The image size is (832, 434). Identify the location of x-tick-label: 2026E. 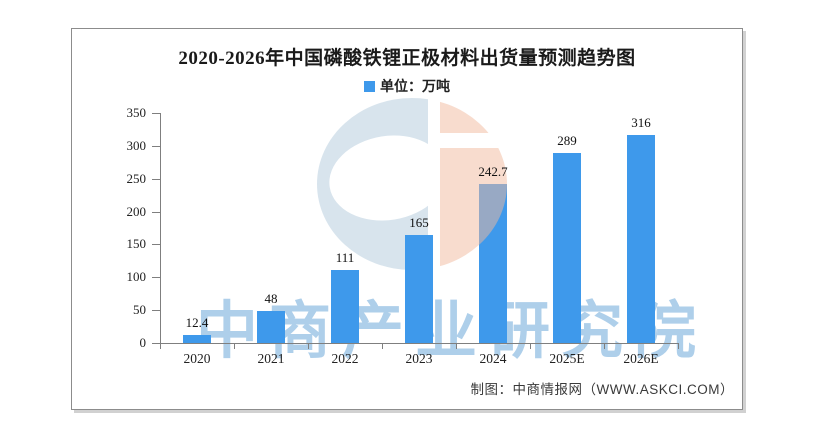
(641, 358).